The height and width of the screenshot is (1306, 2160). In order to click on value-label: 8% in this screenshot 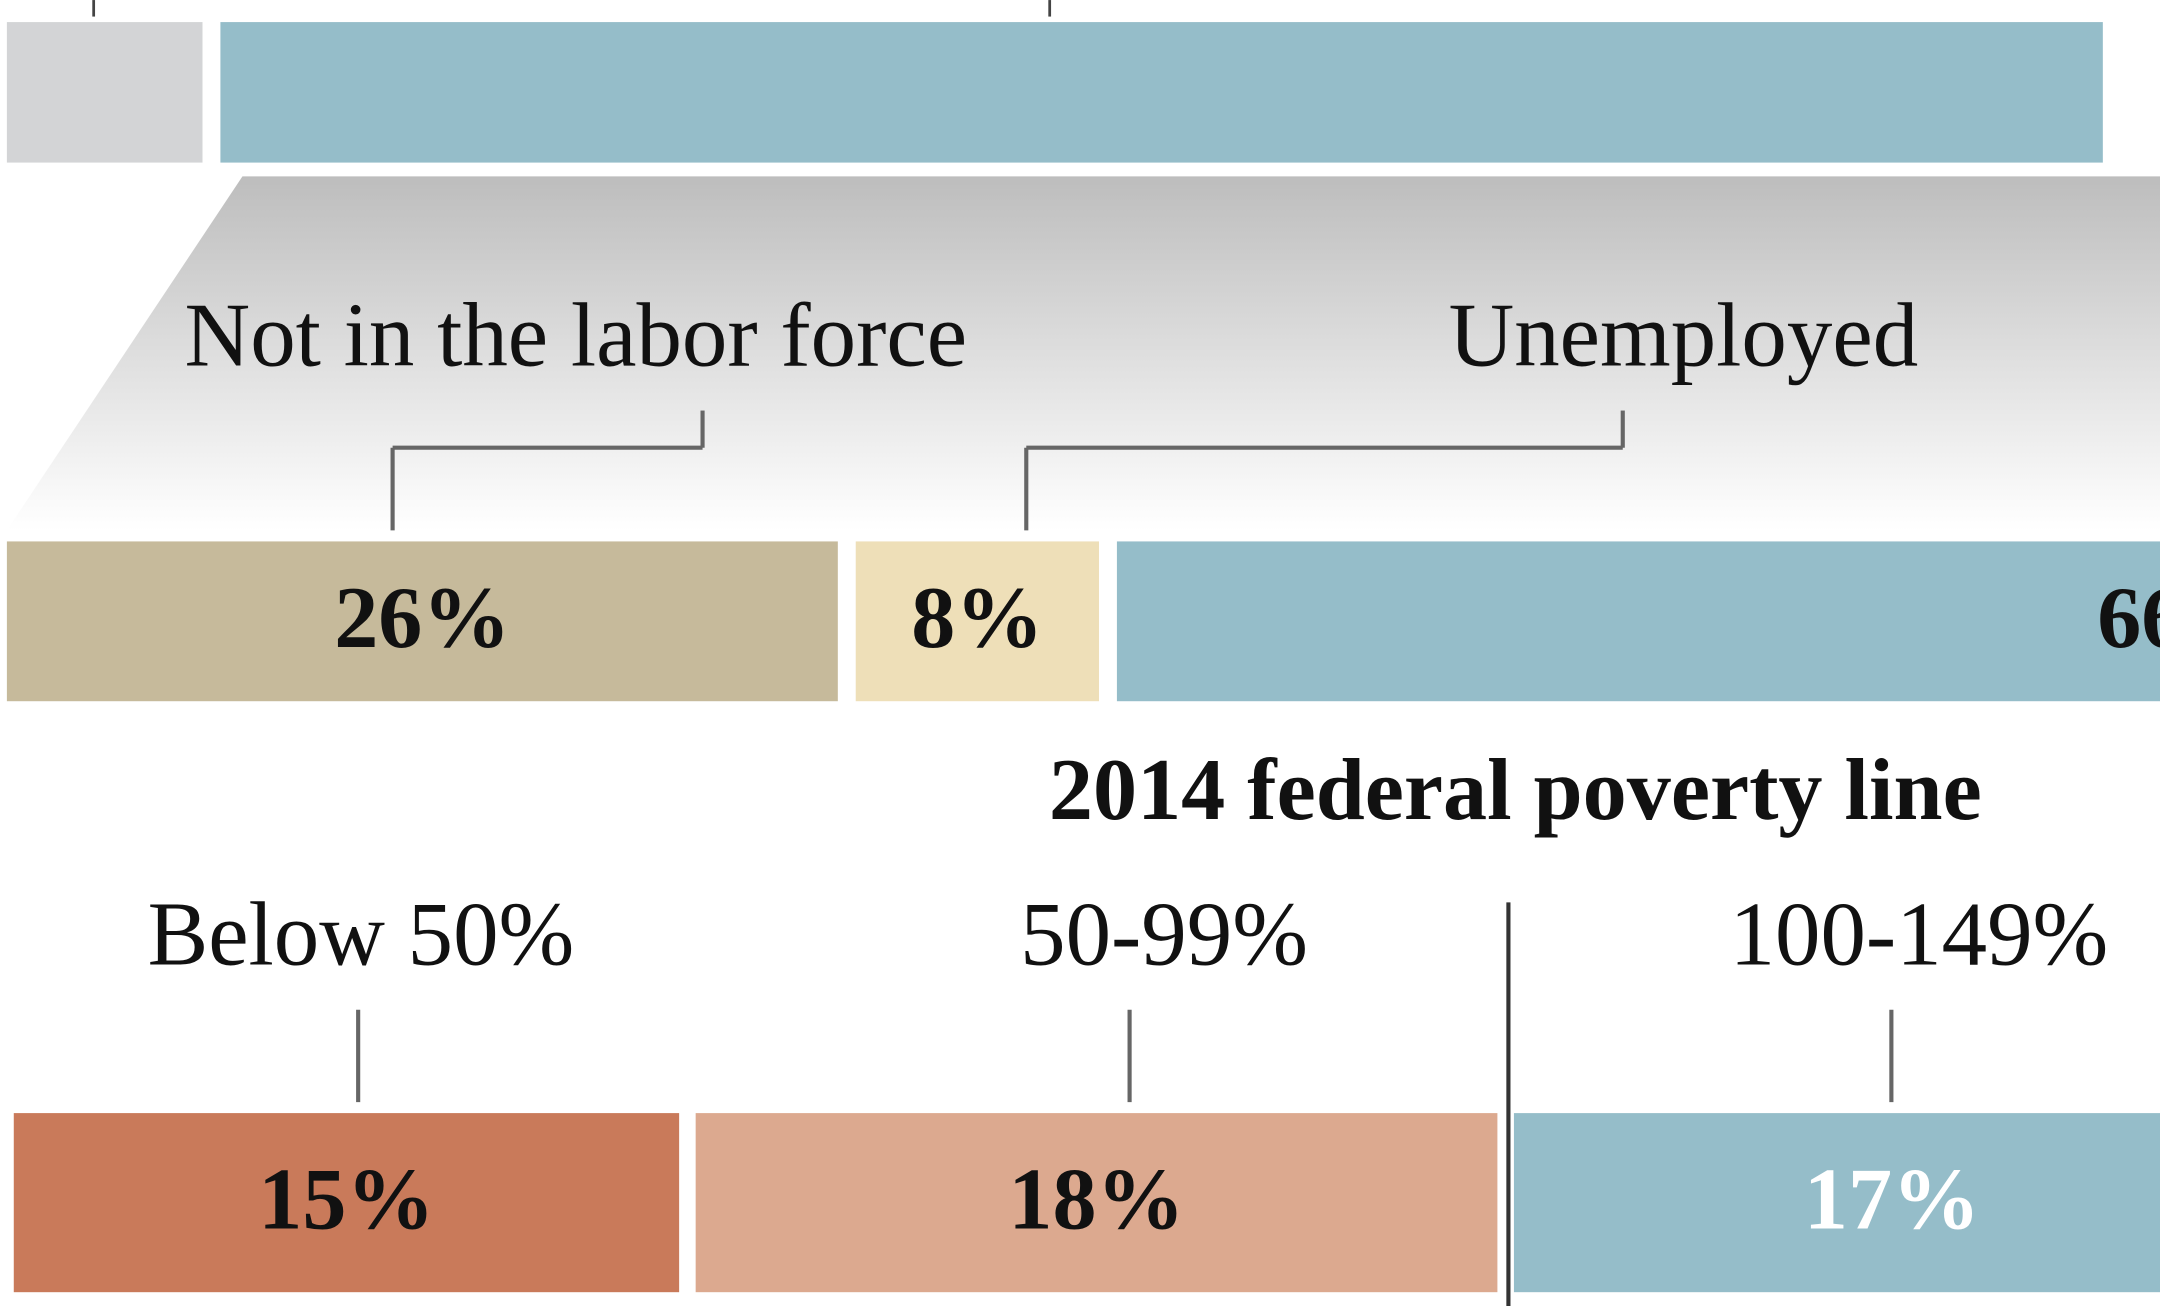, I will do `click(977, 618)`.